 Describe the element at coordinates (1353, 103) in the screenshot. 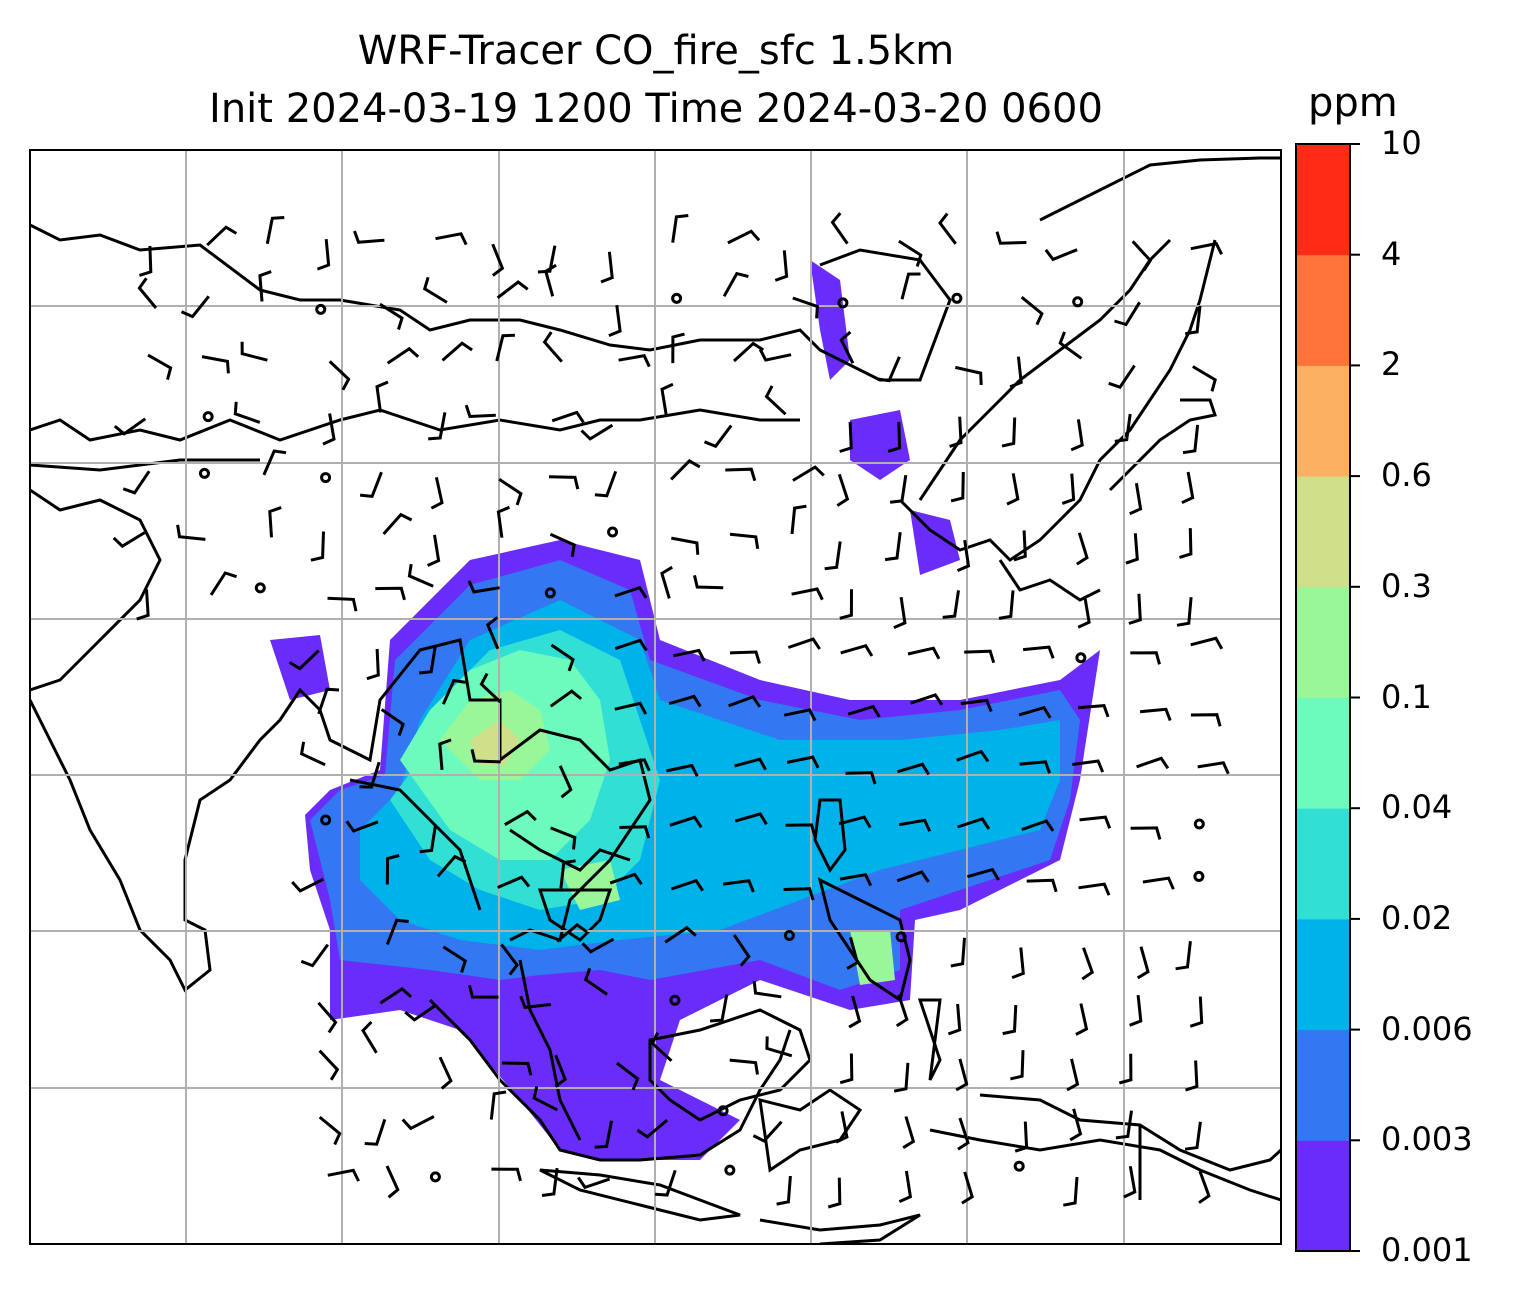

I see `colorbar-unit-label: ppm` at that location.